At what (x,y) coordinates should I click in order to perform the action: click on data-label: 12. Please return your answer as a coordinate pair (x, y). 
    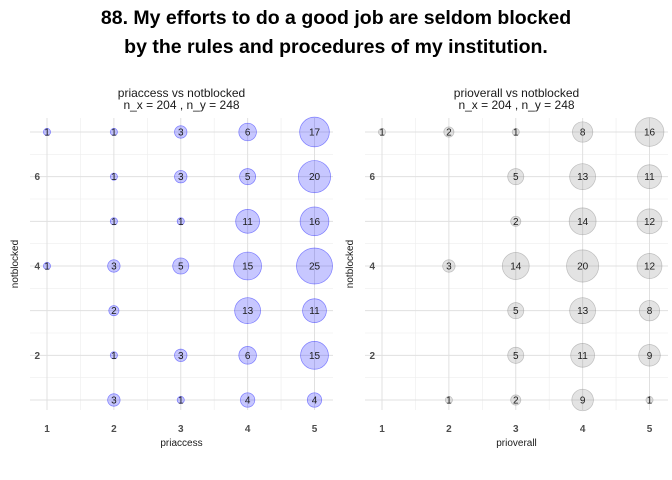
    Looking at the image, I should click on (650, 222).